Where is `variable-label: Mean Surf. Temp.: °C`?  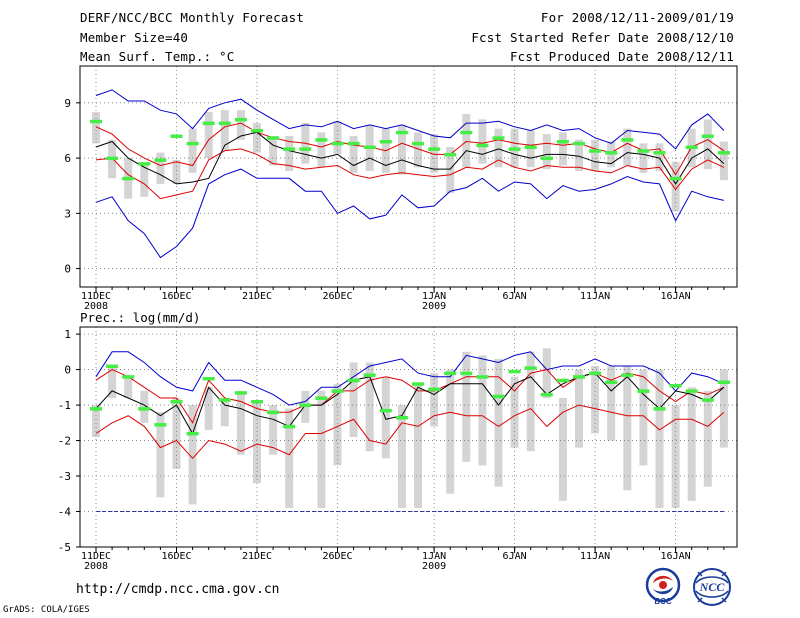 variable-label: Mean Surf. Temp.: °C is located at coordinates (157, 56).